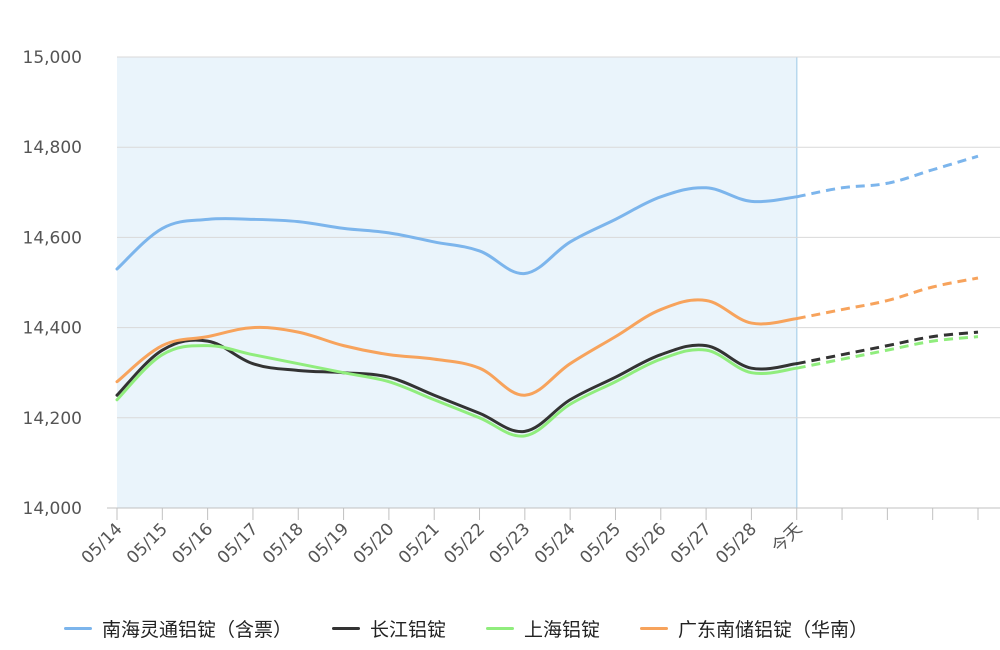 The image size is (1000, 650). I want to click on x-tick-label: 05/20, so click(374, 543).